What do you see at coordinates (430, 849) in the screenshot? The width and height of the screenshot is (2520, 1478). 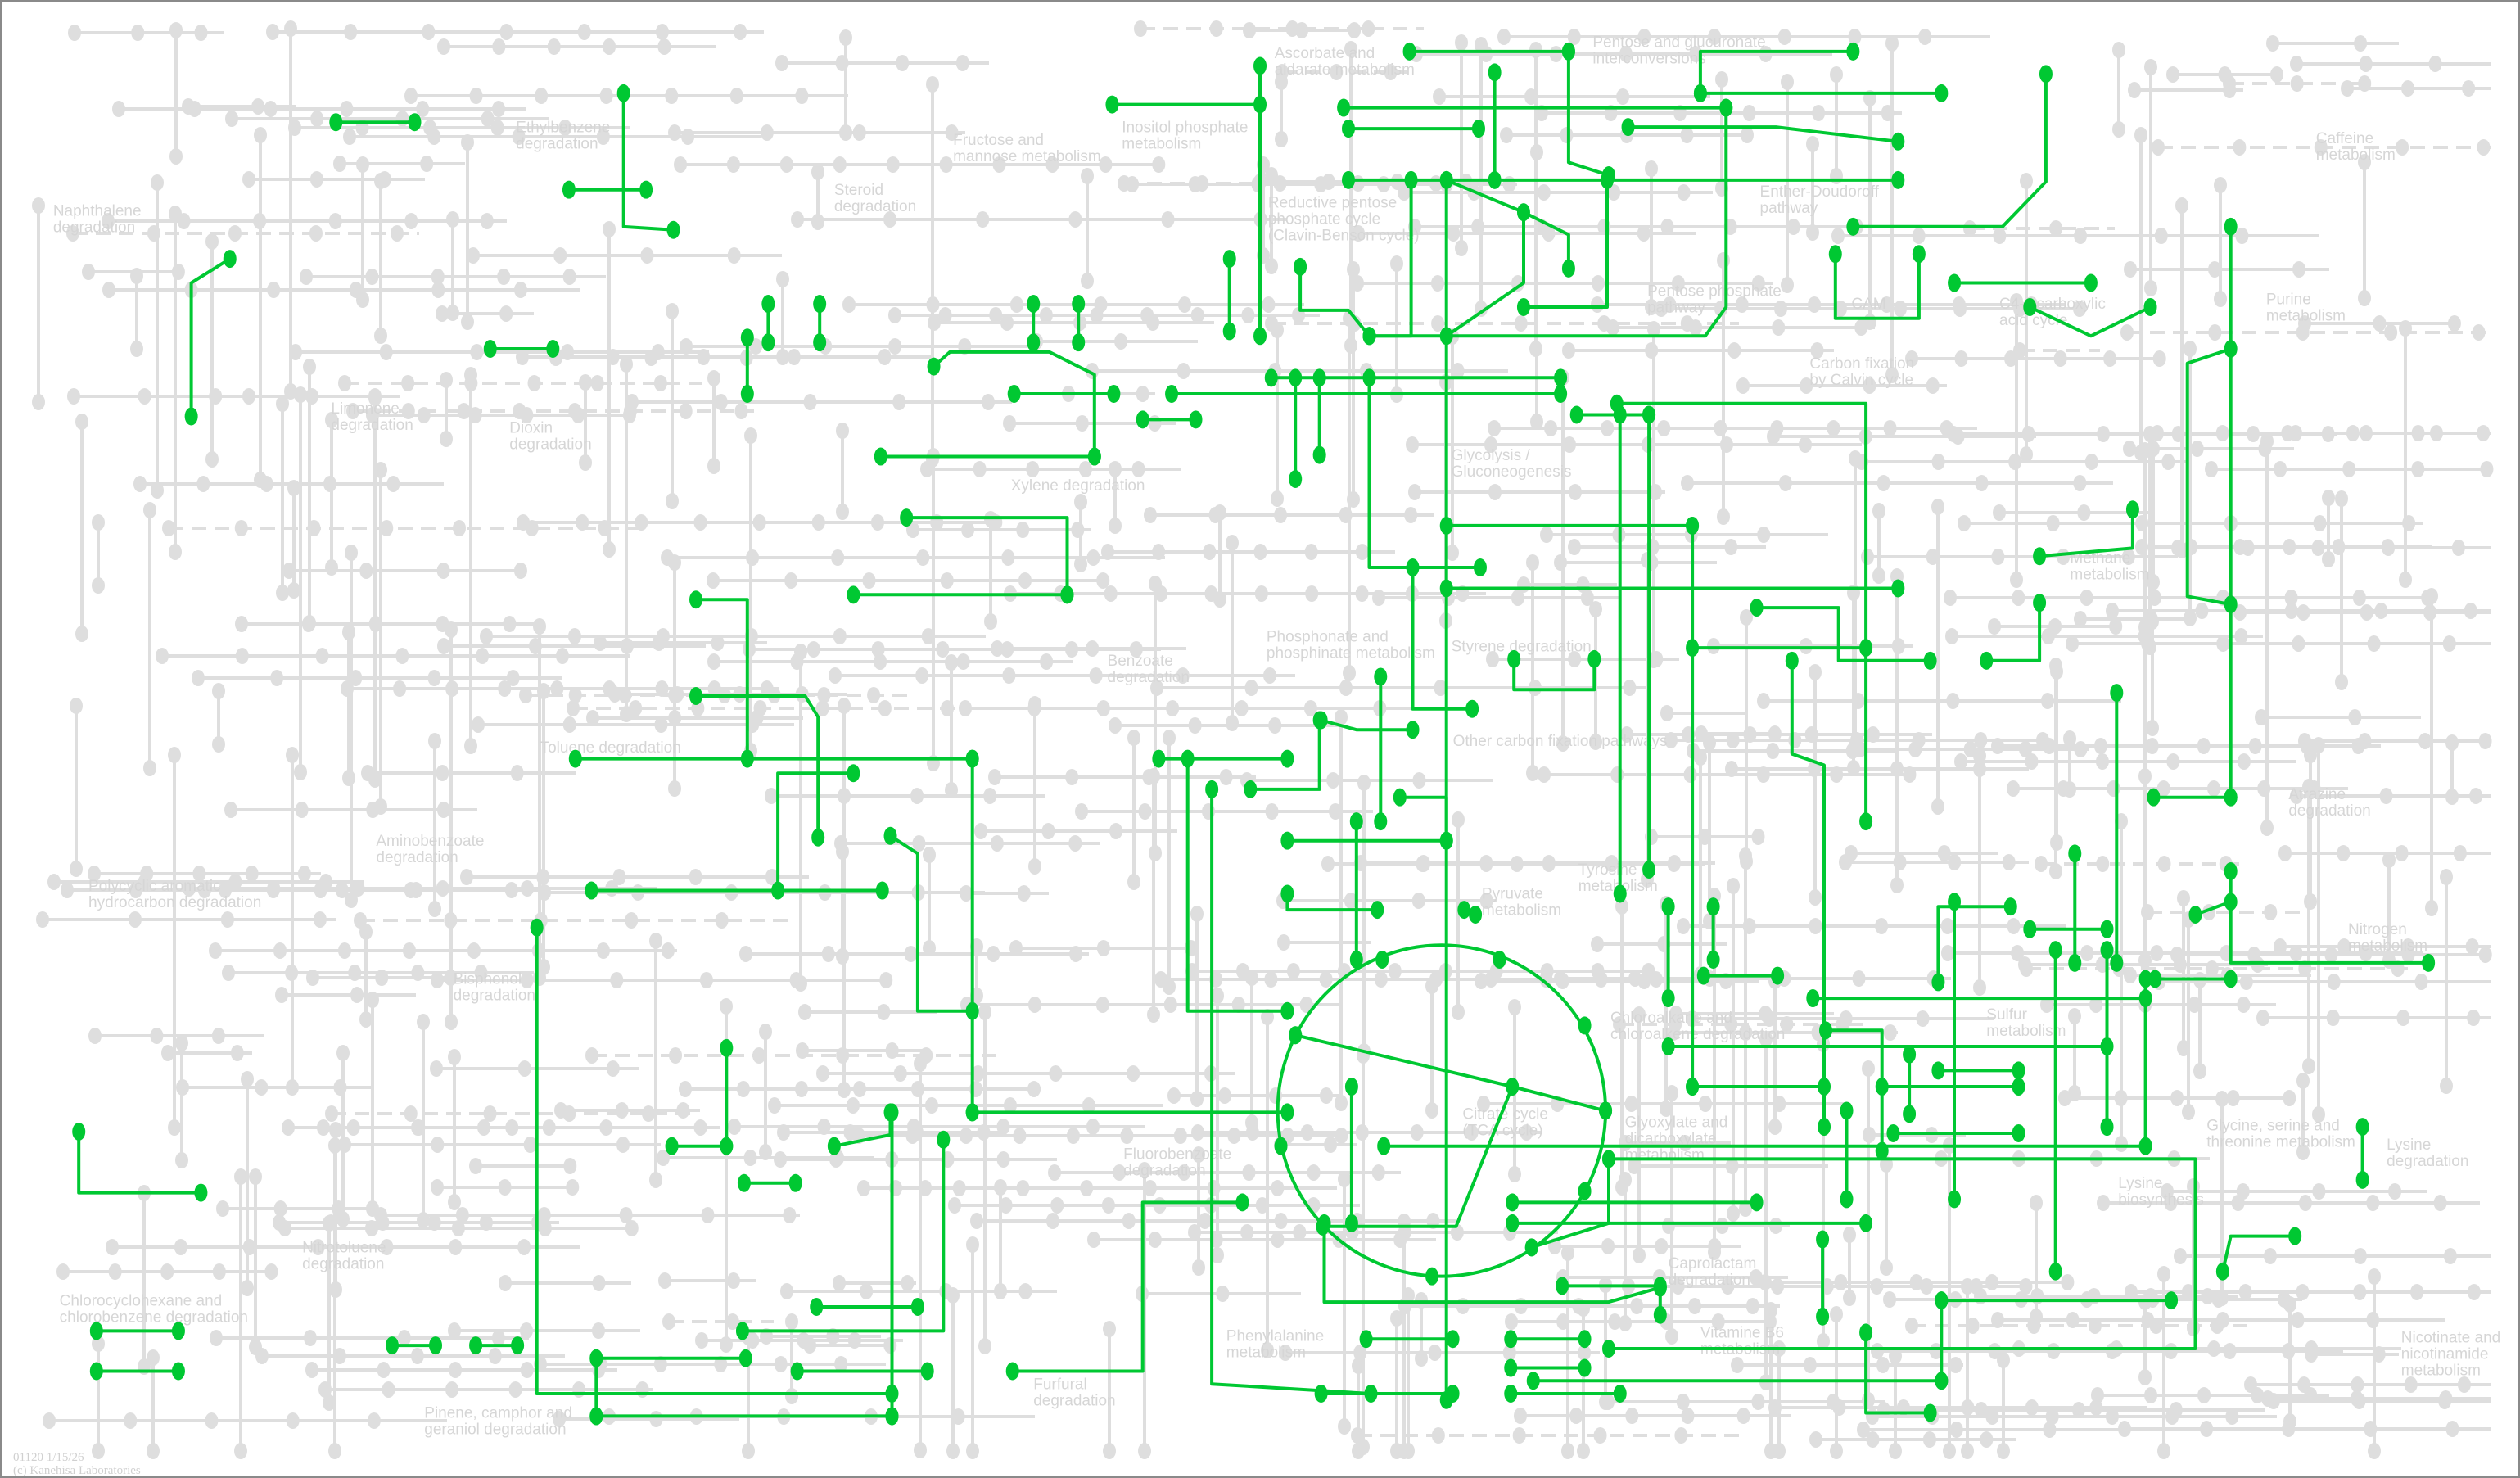 I see `pathway-label: Aminobenzoate degradation` at bounding box center [430, 849].